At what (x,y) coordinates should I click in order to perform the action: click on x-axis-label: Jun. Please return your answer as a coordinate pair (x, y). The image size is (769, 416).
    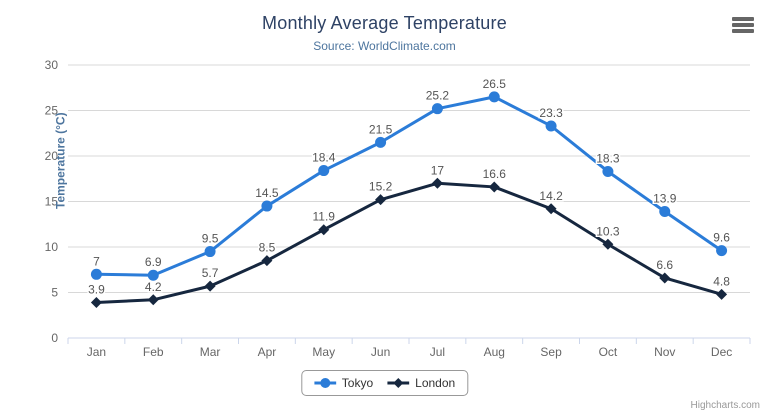
    Looking at the image, I should click on (380, 352).